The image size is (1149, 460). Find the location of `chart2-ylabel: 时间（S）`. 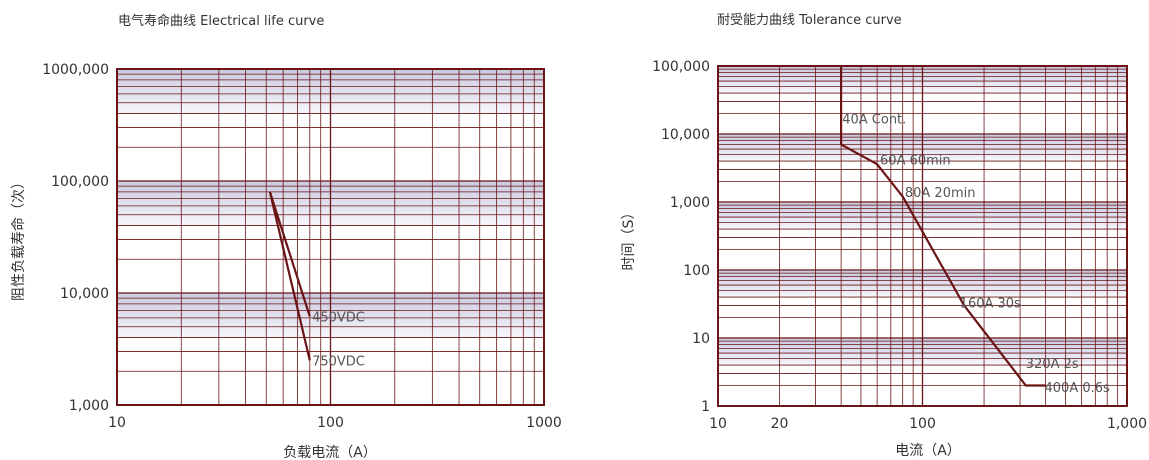

chart2-ylabel: 时间（S） is located at coordinates (629, 238).